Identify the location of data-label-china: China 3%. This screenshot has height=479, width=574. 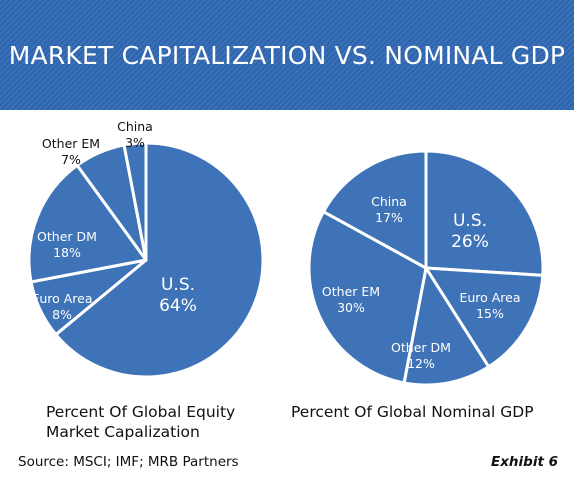
(135, 134).